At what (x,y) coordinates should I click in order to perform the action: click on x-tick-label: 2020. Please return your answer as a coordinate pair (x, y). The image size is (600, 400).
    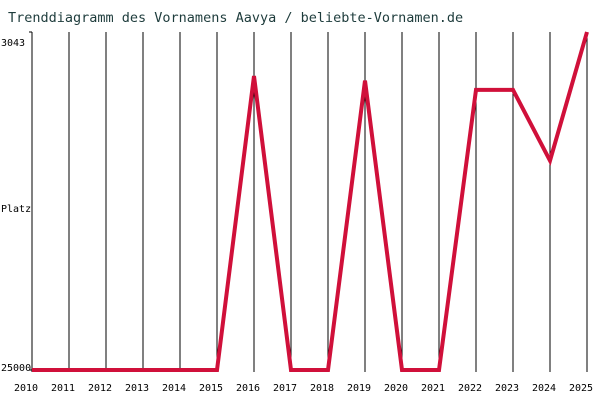
    Looking at the image, I should click on (396, 388).